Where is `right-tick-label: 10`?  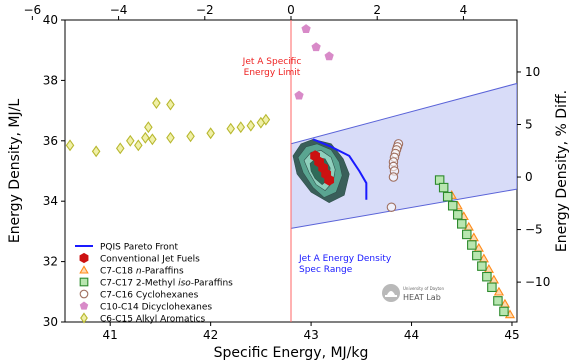 right-tick-label: 10 is located at coordinates (532, 72).